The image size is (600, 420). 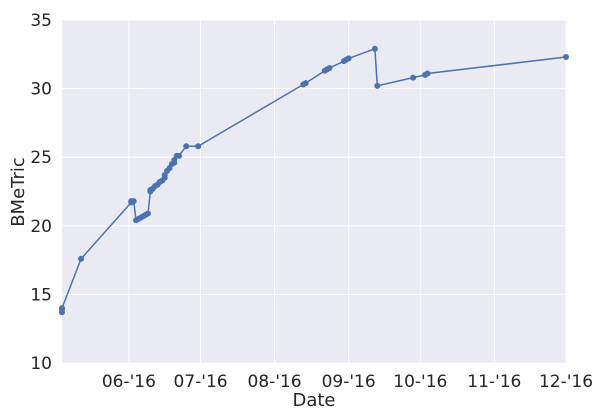 I want to click on y-tick-label: 35, so click(x=41, y=21).